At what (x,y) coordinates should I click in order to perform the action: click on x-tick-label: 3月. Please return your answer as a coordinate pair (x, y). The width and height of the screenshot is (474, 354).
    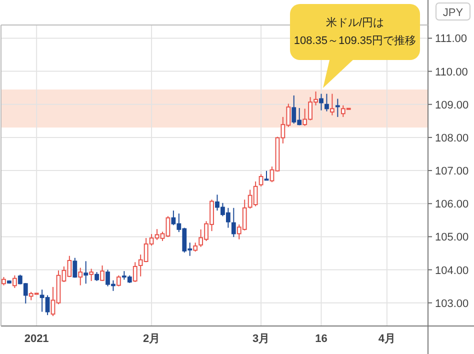
    Looking at the image, I should click on (261, 339).